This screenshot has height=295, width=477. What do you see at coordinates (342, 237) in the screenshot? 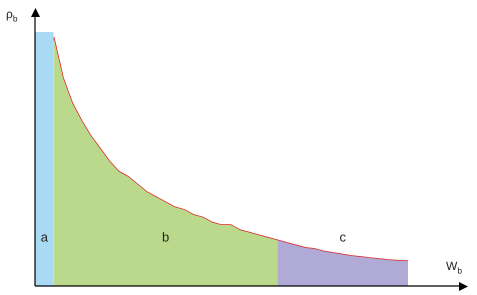
I see `series-label: c` at bounding box center [342, 237].